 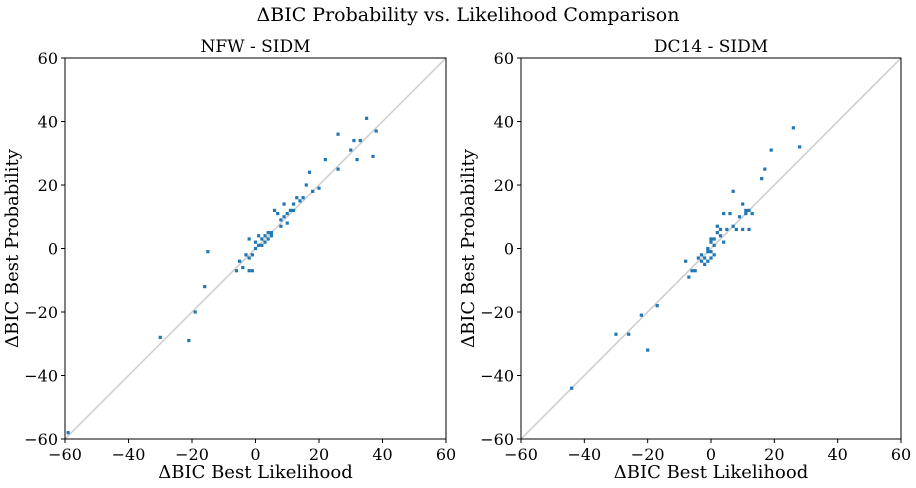 I want to click on y-axis-label-nfw: ΔBIC Best Probability, so click(x=12, y=248).